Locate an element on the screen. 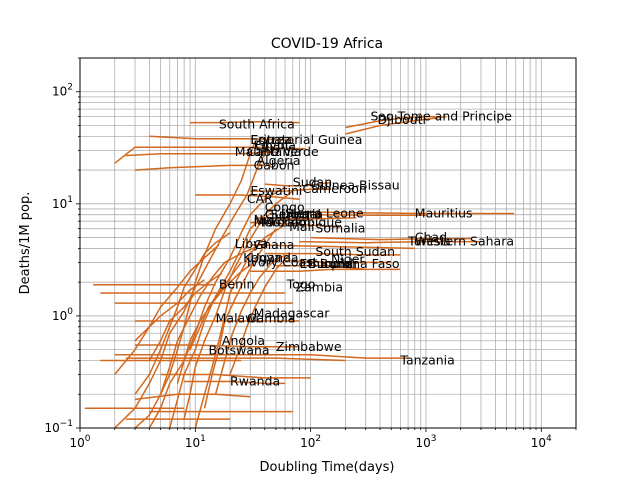 This screenshot has height=480, width=640. country-label: Rwanda is located at coordinates (255, 380).